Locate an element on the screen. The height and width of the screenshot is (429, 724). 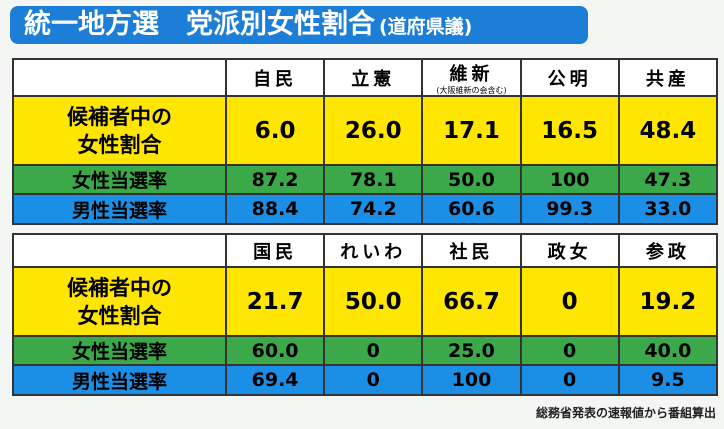
party-name: れいわ is located at coordinates (373, 252).